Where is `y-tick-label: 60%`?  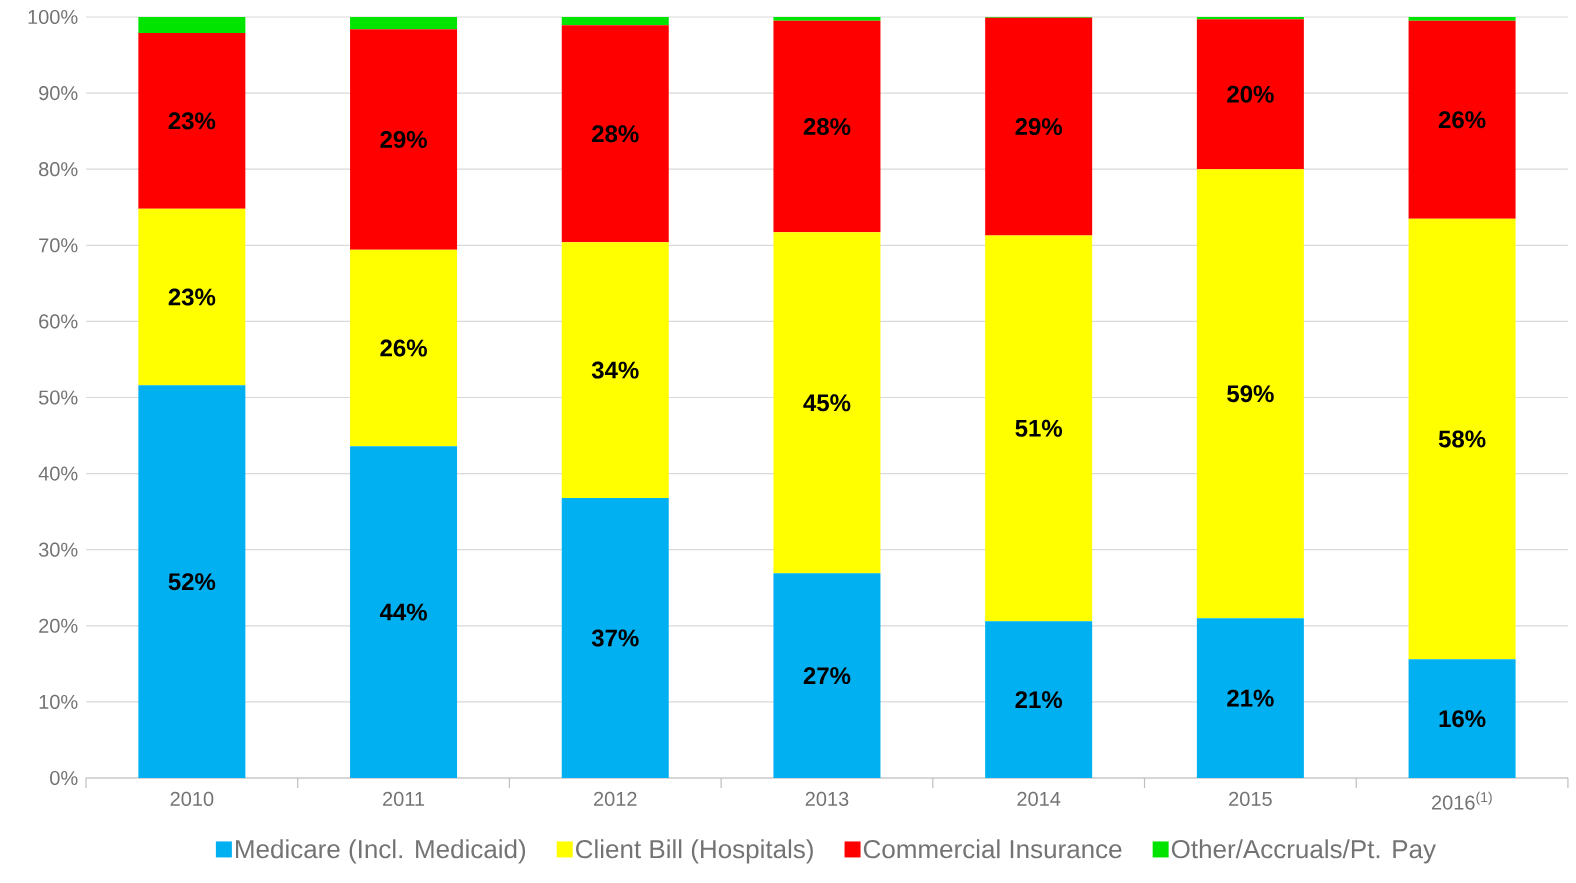 y-tick-label: 60% is located at coordinates (58, 321).